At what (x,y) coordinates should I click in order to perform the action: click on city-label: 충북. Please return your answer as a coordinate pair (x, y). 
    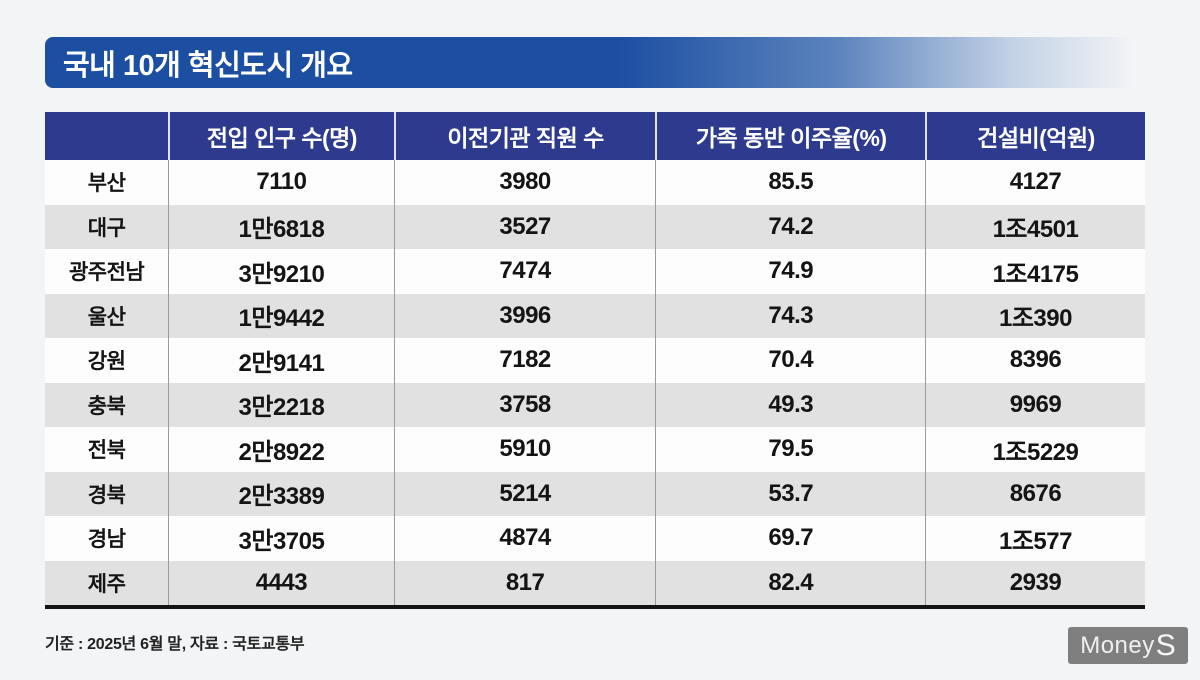
    Looking at the image, I should click on (106, 406).